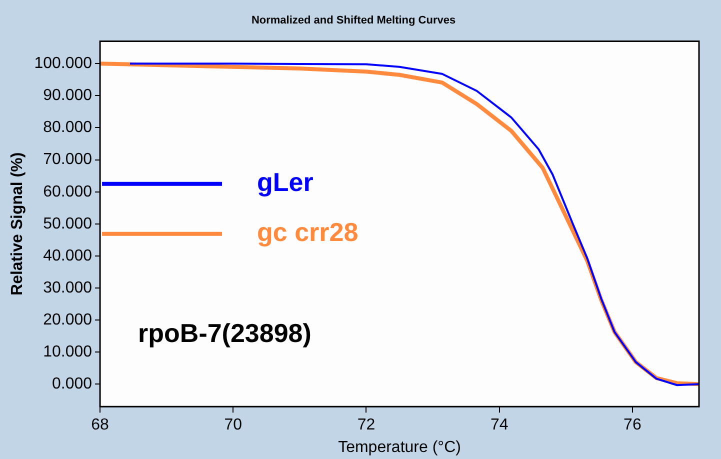 The image size is (721, 459). What do you see at coordinates (67, 319) in the screenshot?
I see `y-tick-label: 20.000` at bounding box center [67, 319].